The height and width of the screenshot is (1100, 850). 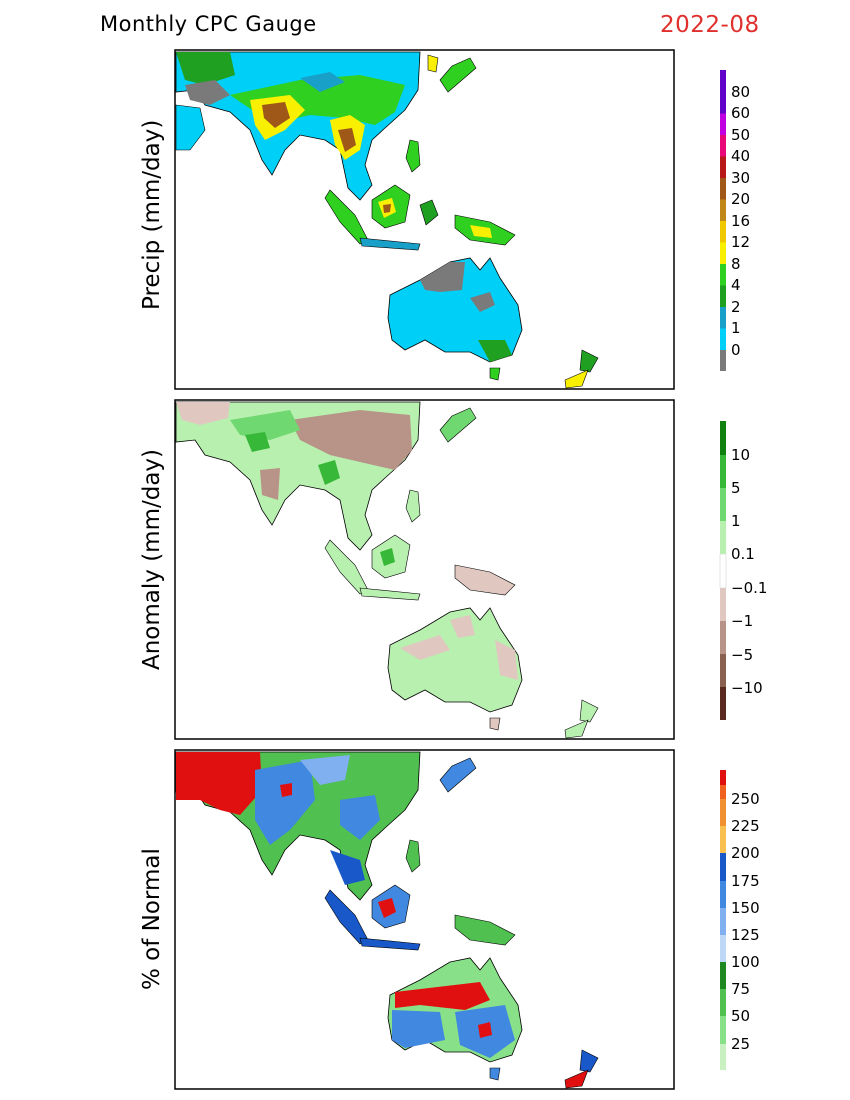 I want to click on percent-legend-label: 100, so click(x=745, y=962).